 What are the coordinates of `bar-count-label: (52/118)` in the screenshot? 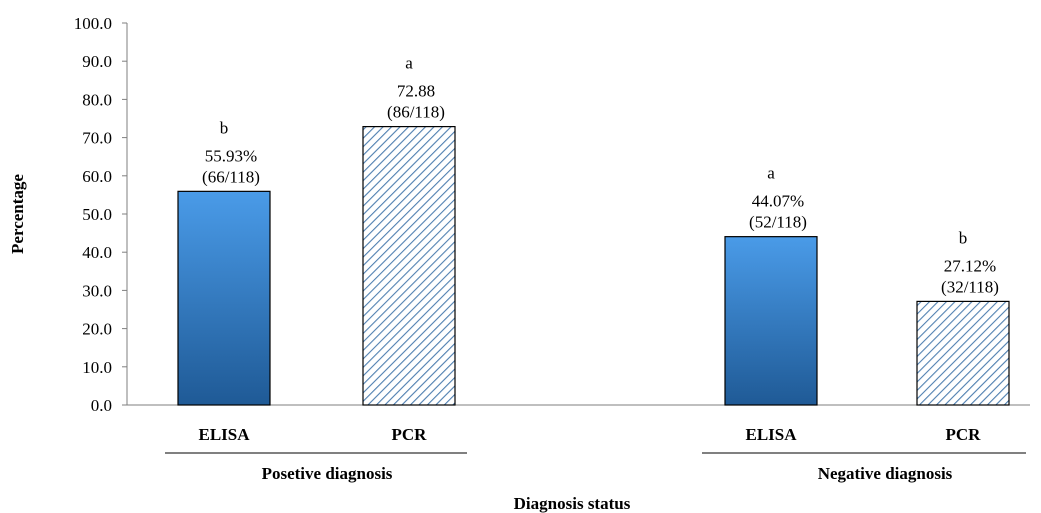 It's located at (778, 222).